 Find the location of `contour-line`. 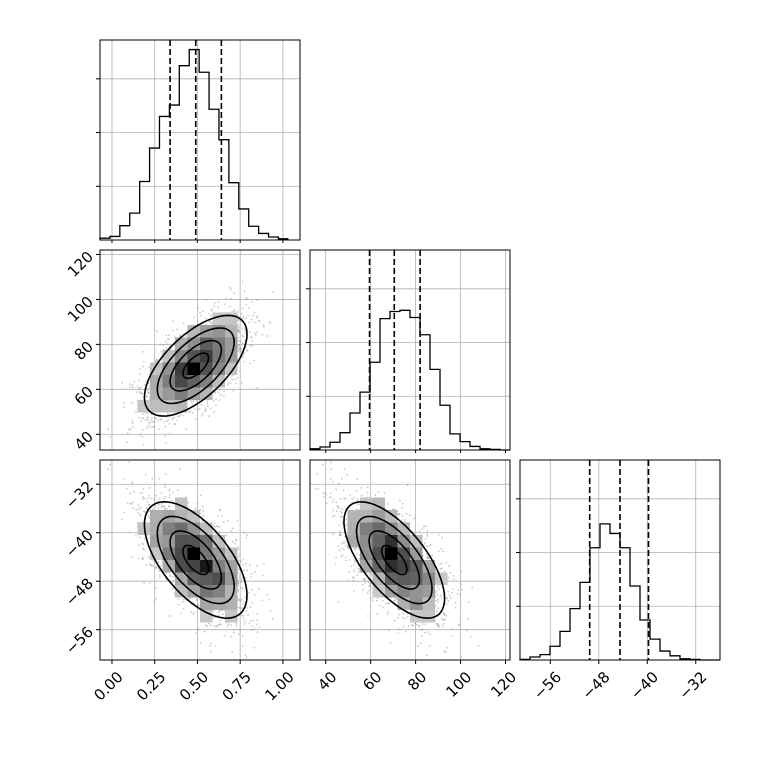

contour-line is located at coordinates (195, 560).